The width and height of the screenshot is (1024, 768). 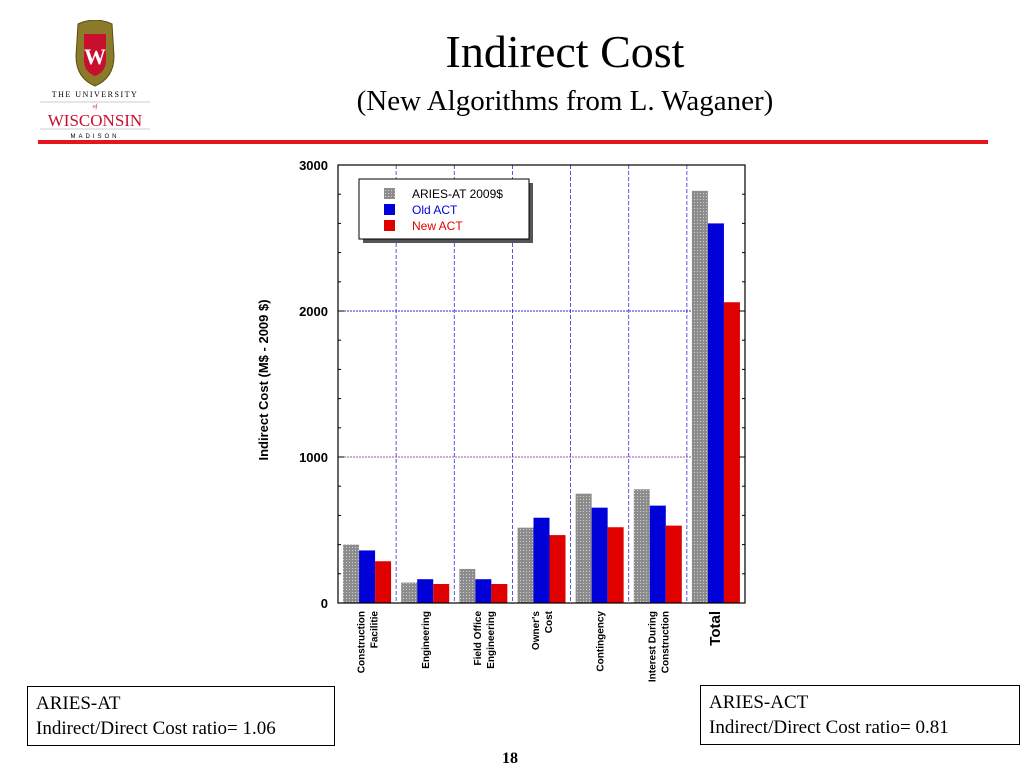 I want to click on aries-act-label: ARIES-ACT, so click(x=759, y=702).